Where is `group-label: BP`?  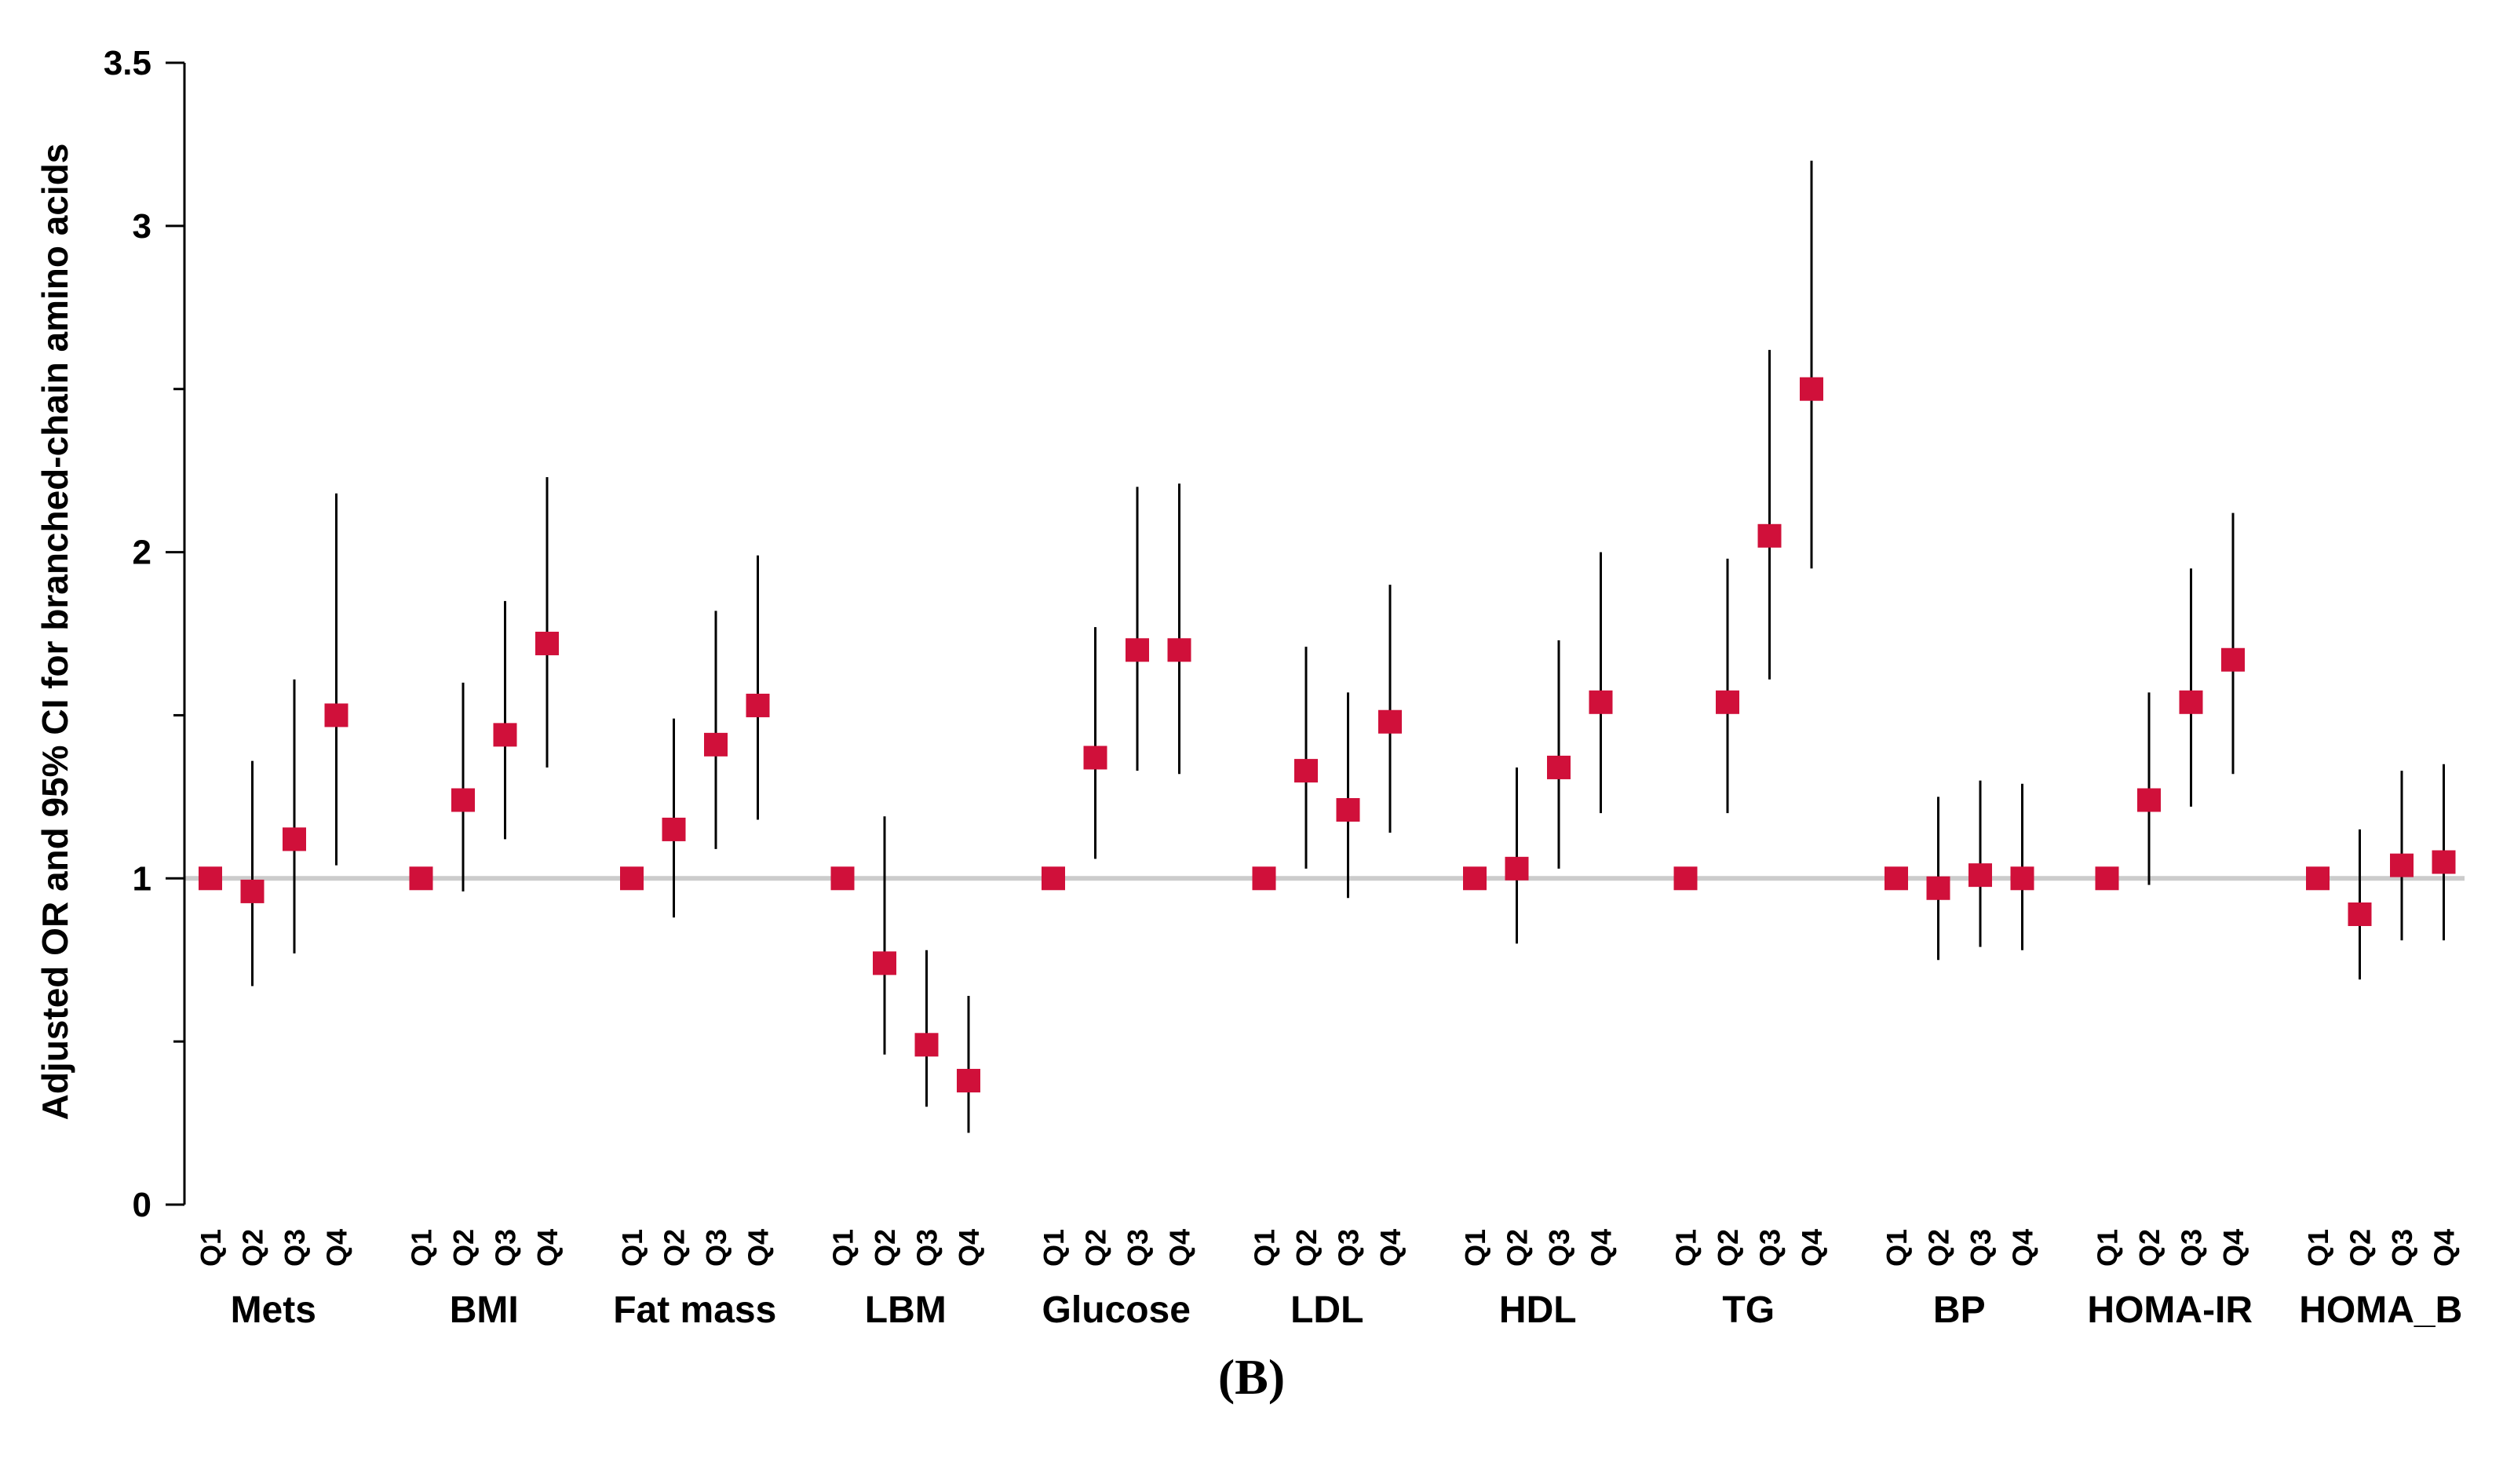
group-label: BP is located at coordinates (1960, 1310).